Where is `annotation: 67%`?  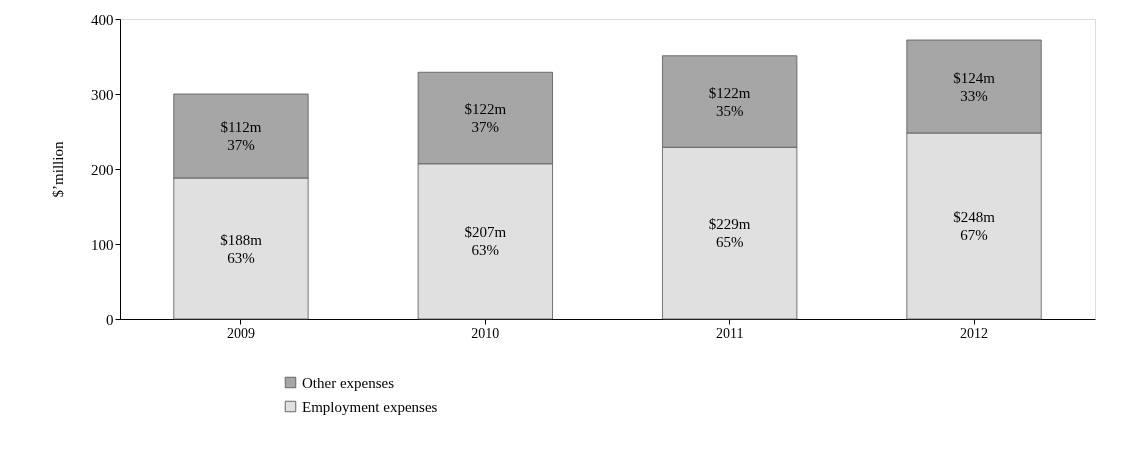
annotation: 67% is located at coordinates (974, 235).